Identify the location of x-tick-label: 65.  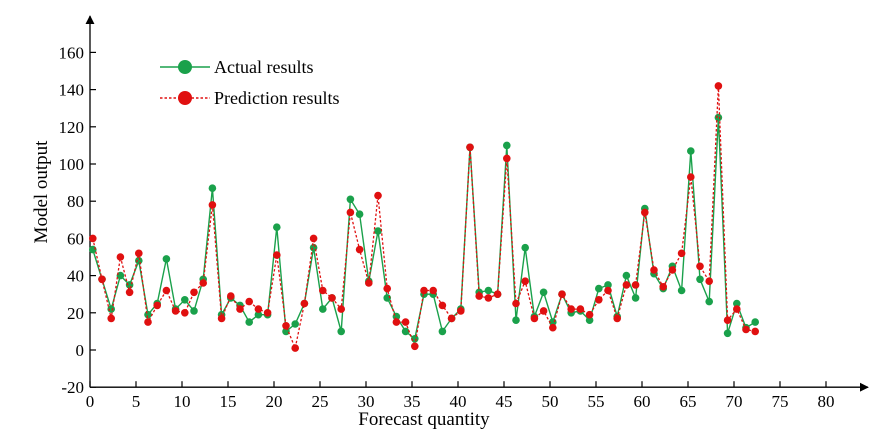
(688, 401).